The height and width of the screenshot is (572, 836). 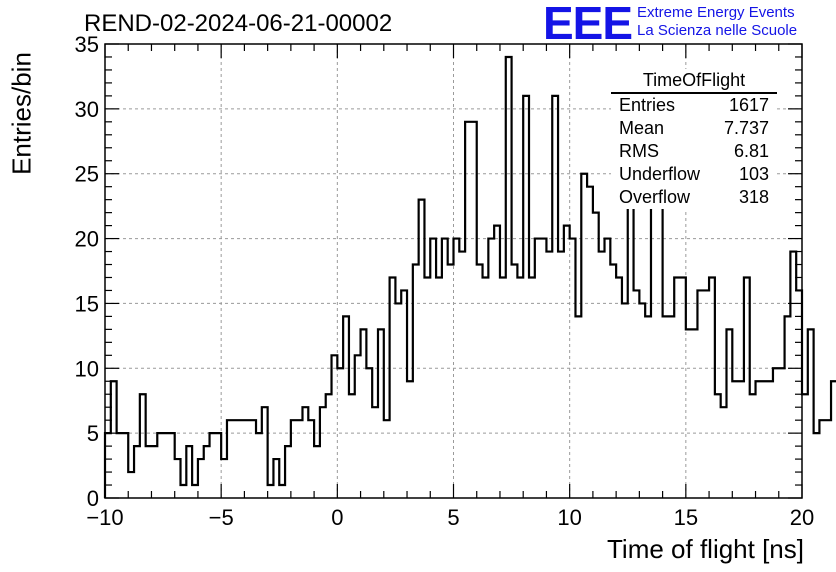 What do you see at coordinates (694, 128) in the screenshot?
I see `stats-row-mean: Mean 7.737` at bounding box center [694, 128].